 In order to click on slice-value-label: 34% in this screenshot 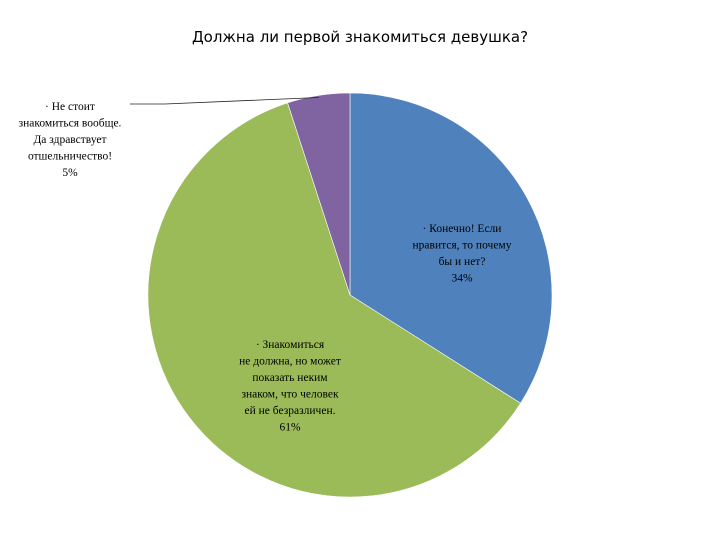, I will do `click(462, 279)`.